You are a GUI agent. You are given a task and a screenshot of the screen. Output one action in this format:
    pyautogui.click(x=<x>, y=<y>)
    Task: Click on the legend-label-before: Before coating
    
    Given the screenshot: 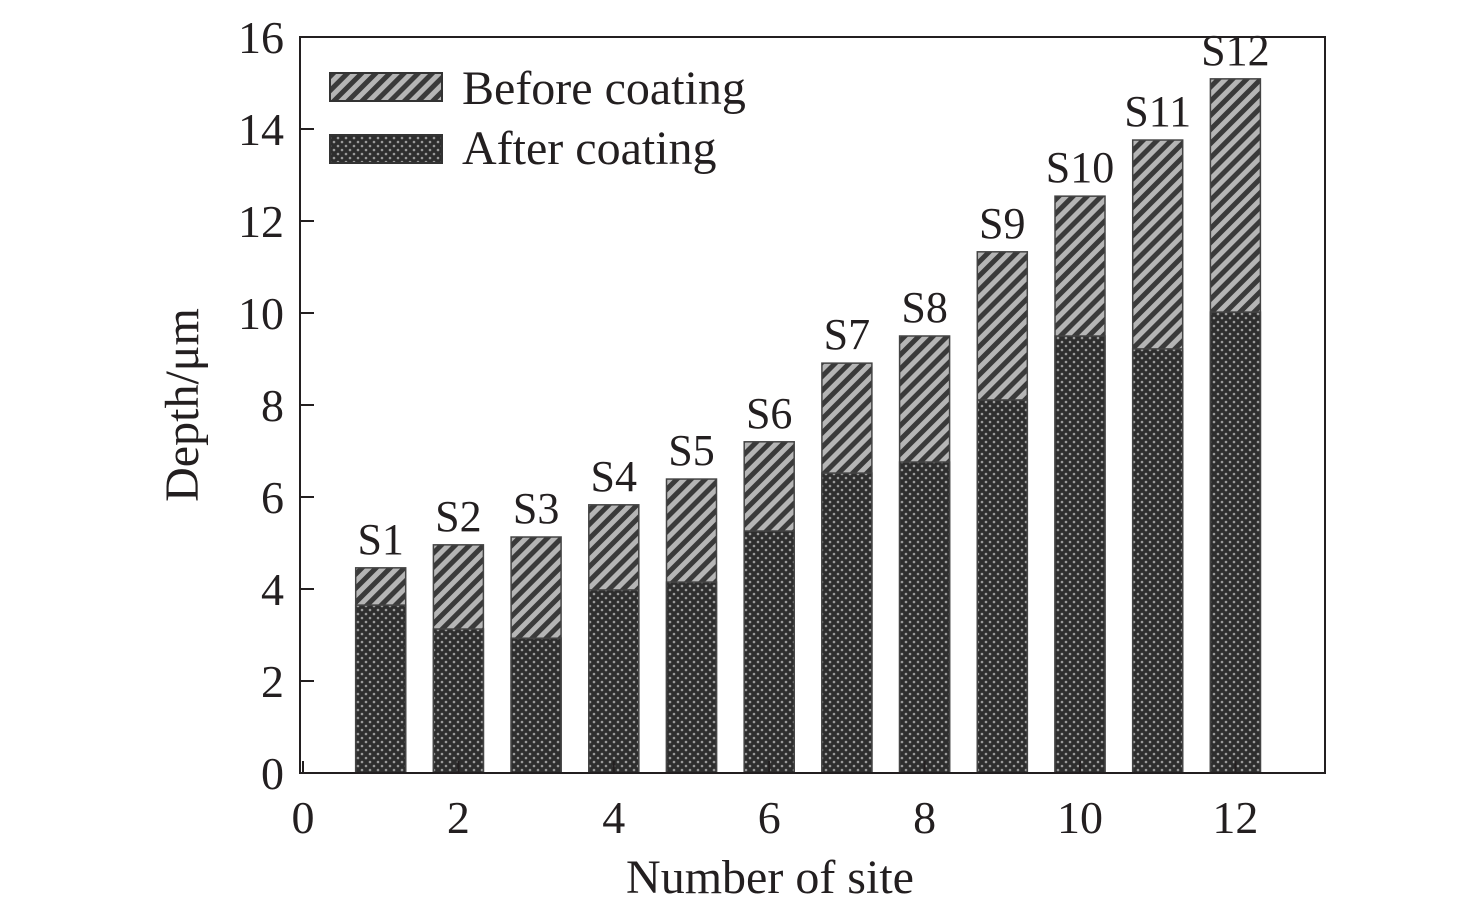 What is the action you would take?
    pyautogui.click(x=604, y=88)
    